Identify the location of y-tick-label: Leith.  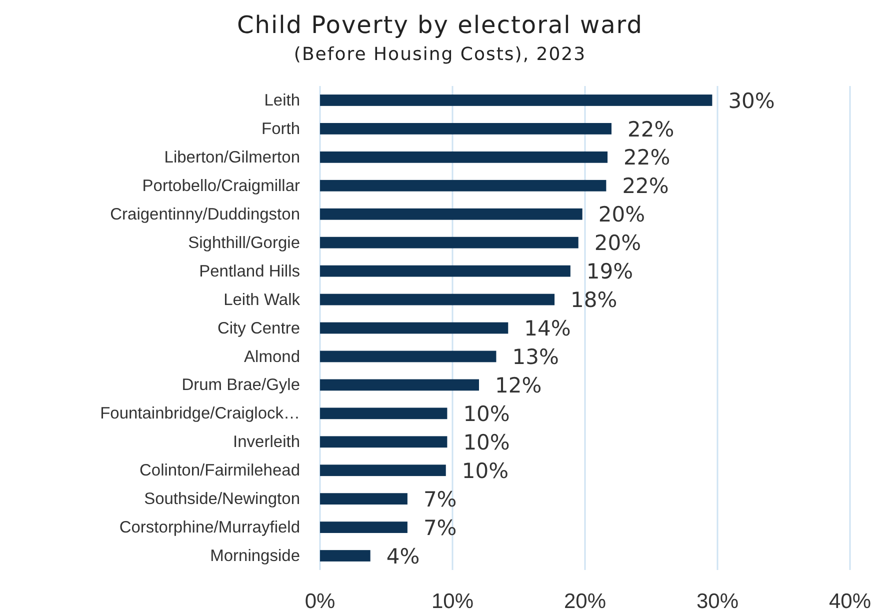
(282, 101).